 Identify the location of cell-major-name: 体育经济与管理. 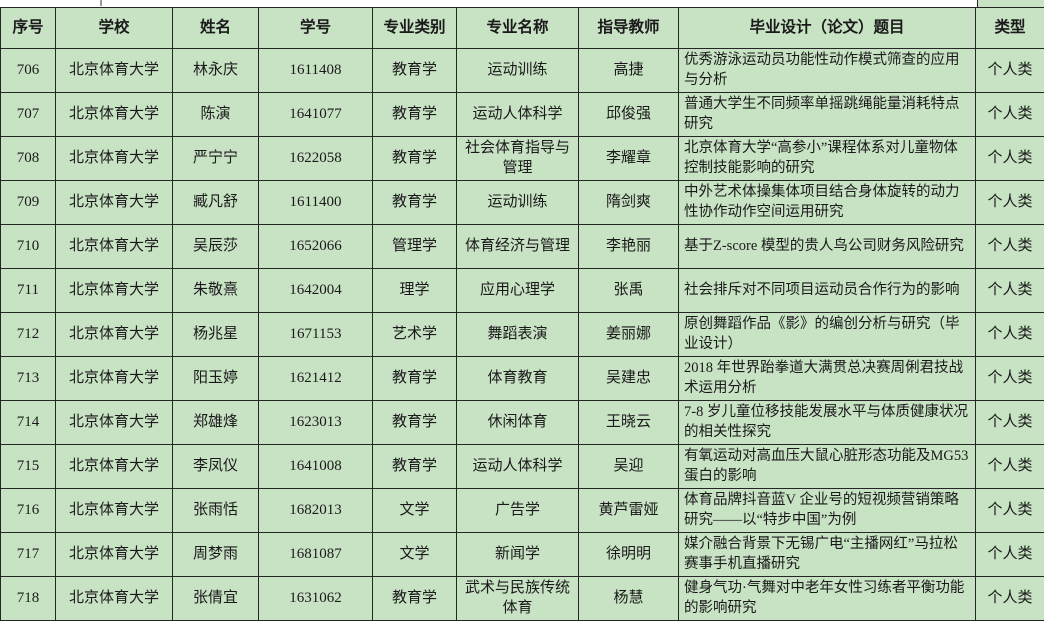
(518, 247).